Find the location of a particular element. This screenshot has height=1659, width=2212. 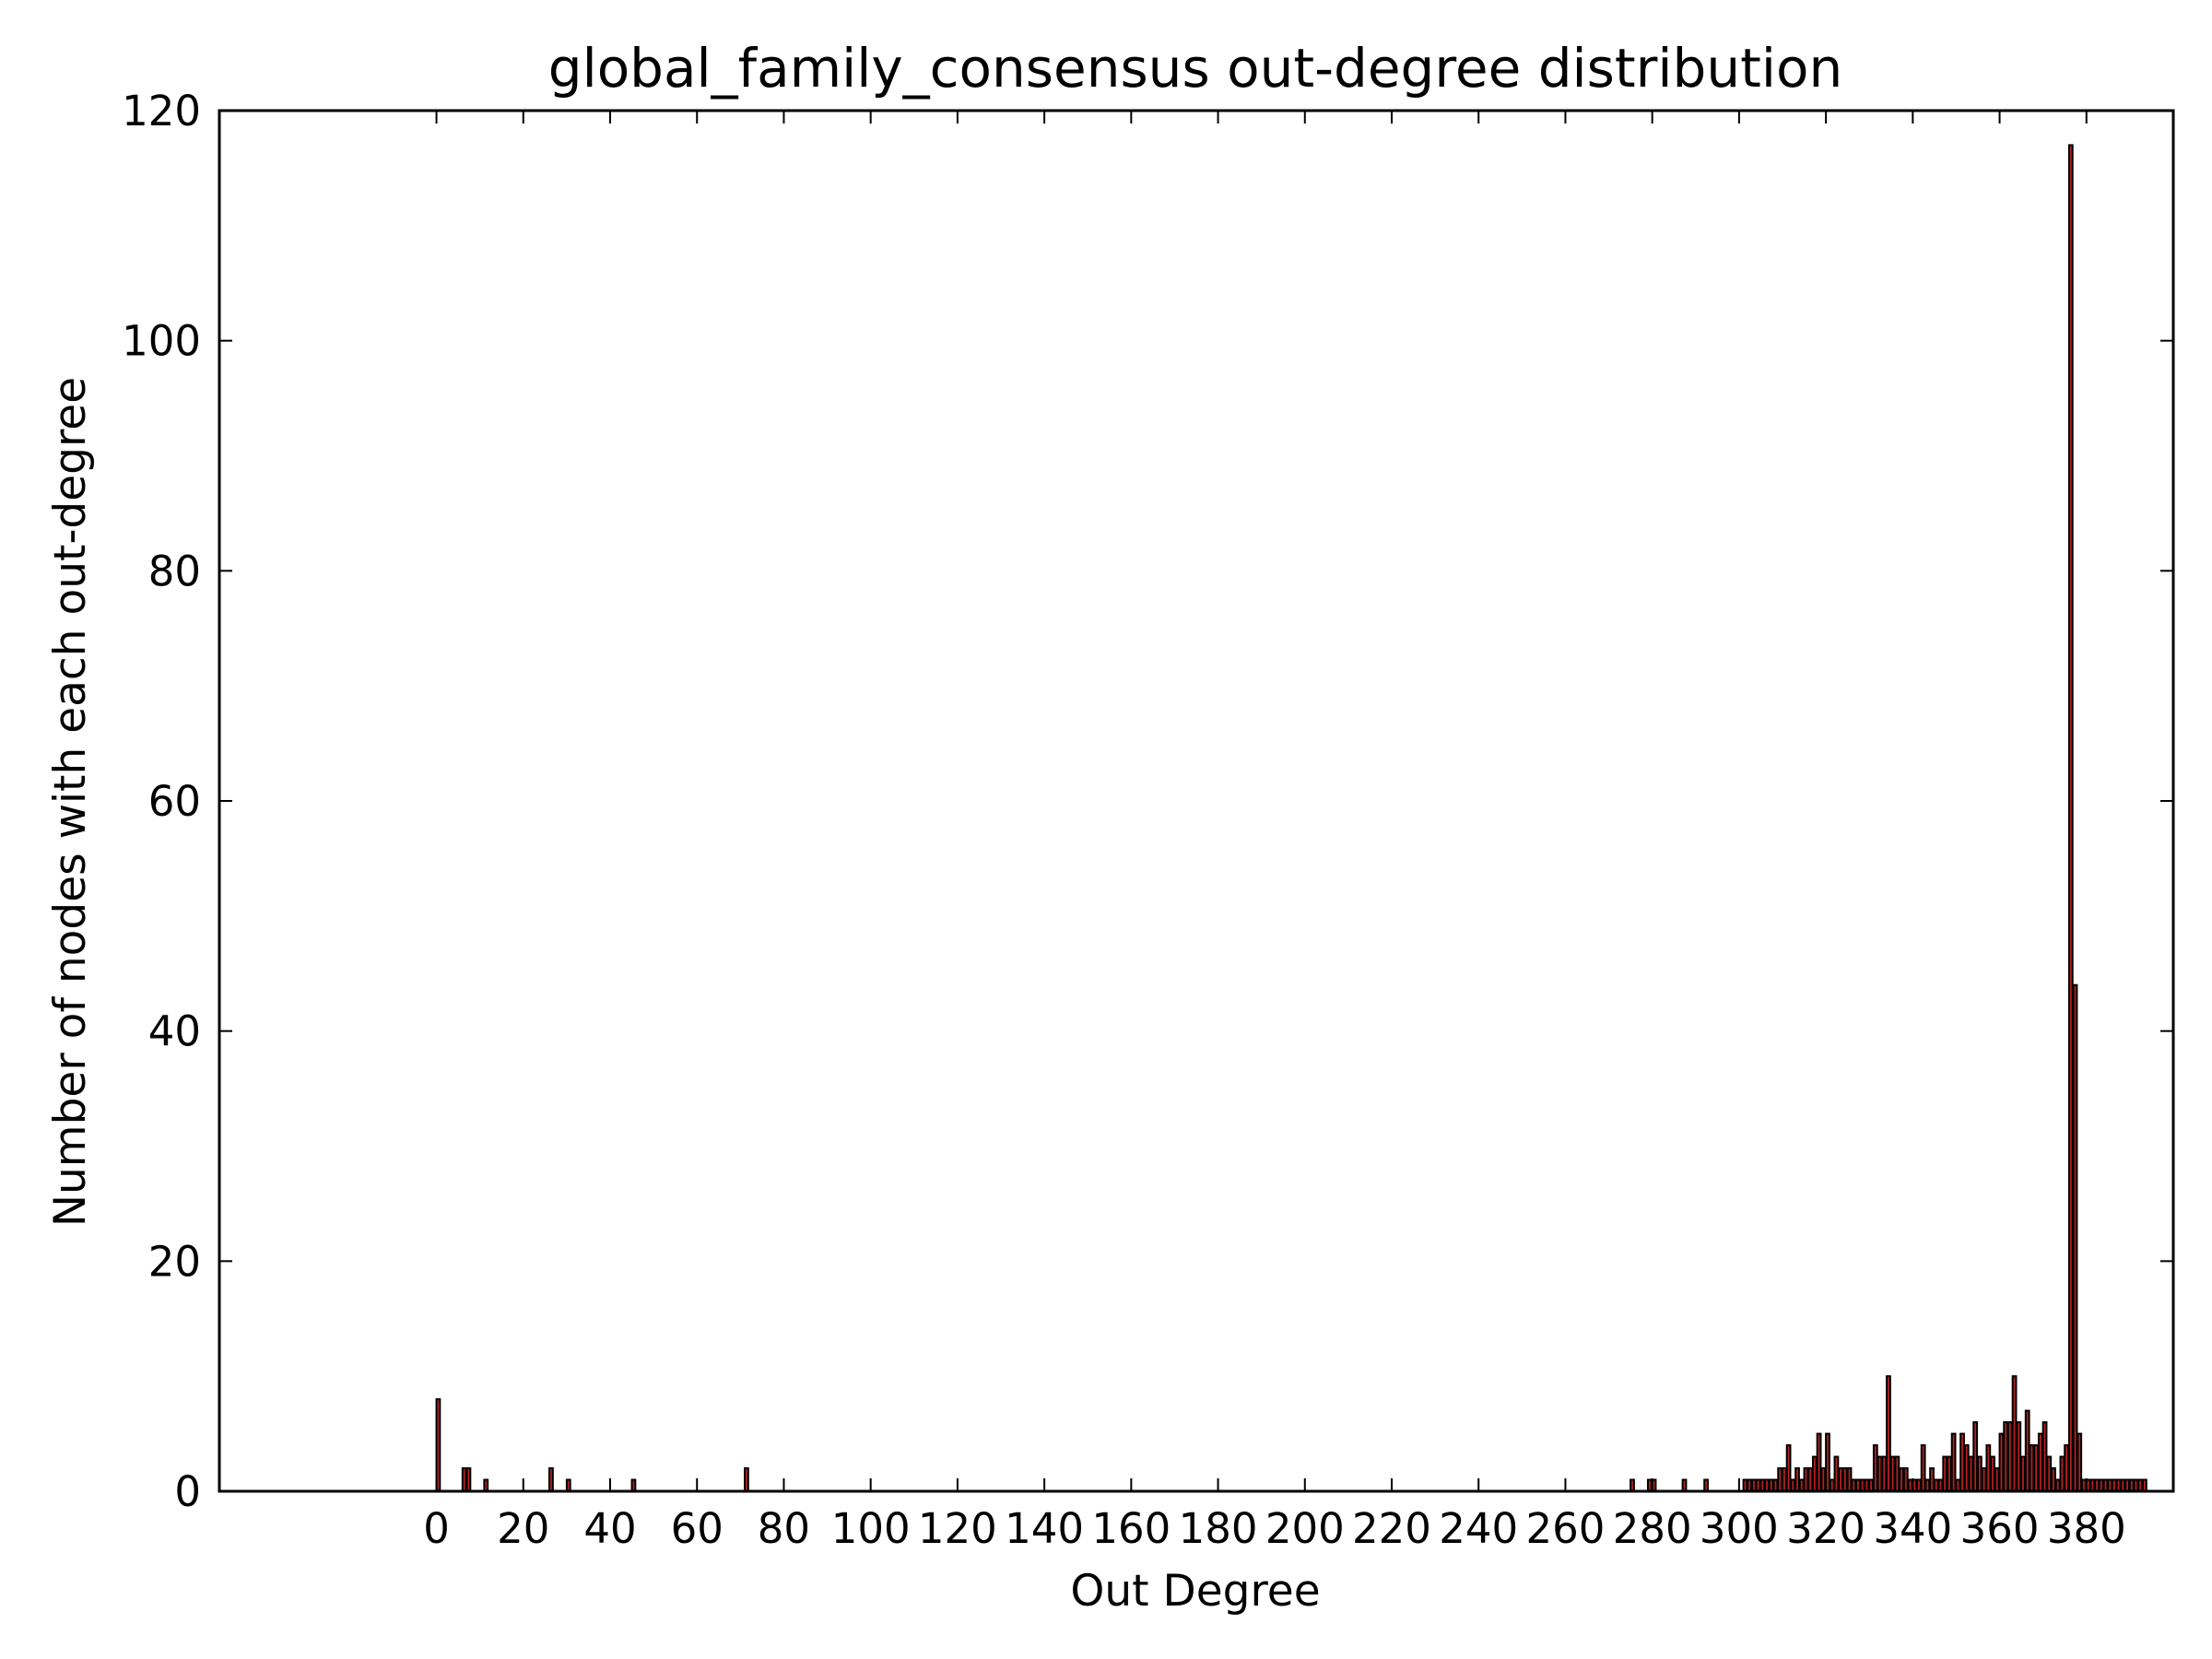

x-tick-label-80: 80 is located at coordinates (784, 1528).